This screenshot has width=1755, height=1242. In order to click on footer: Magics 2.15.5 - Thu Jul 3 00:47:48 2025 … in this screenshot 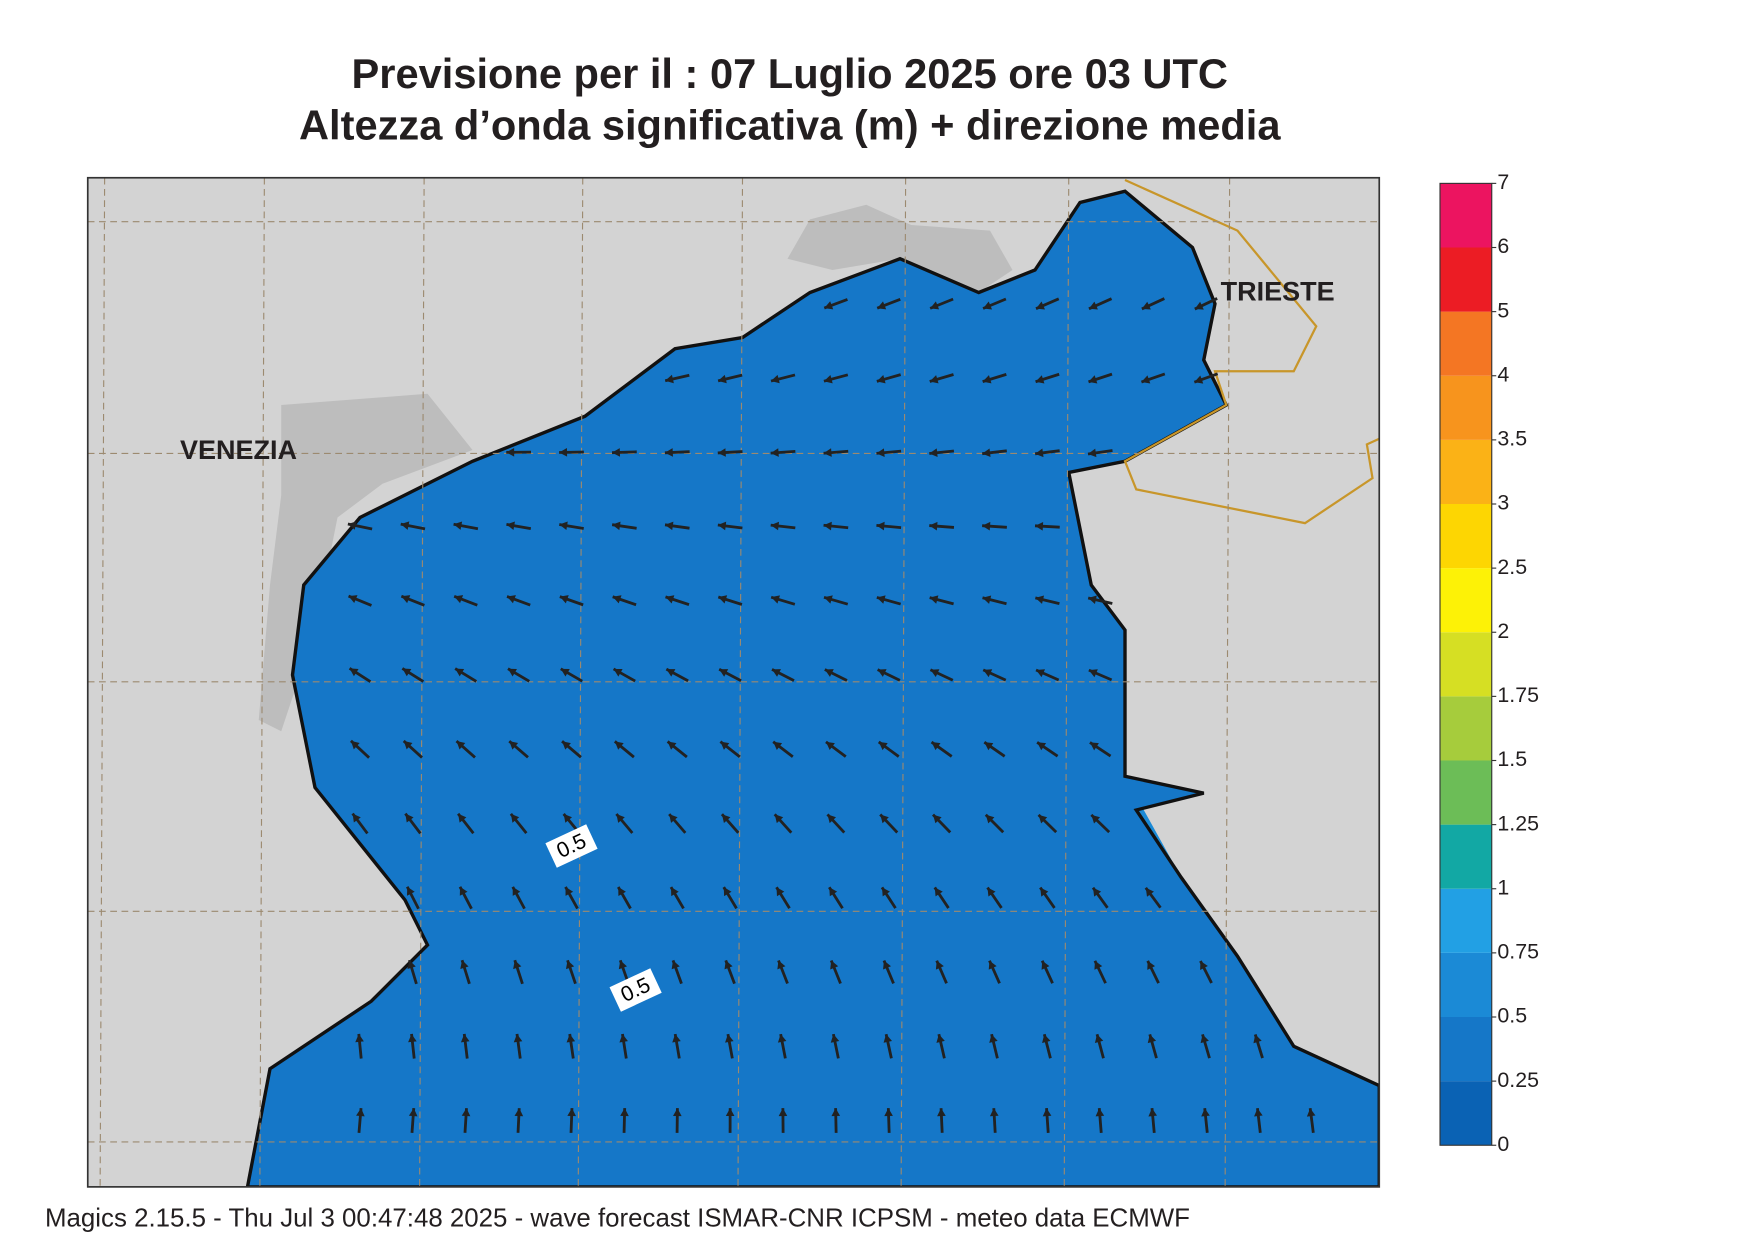, I will do `click(617, 1218)`.